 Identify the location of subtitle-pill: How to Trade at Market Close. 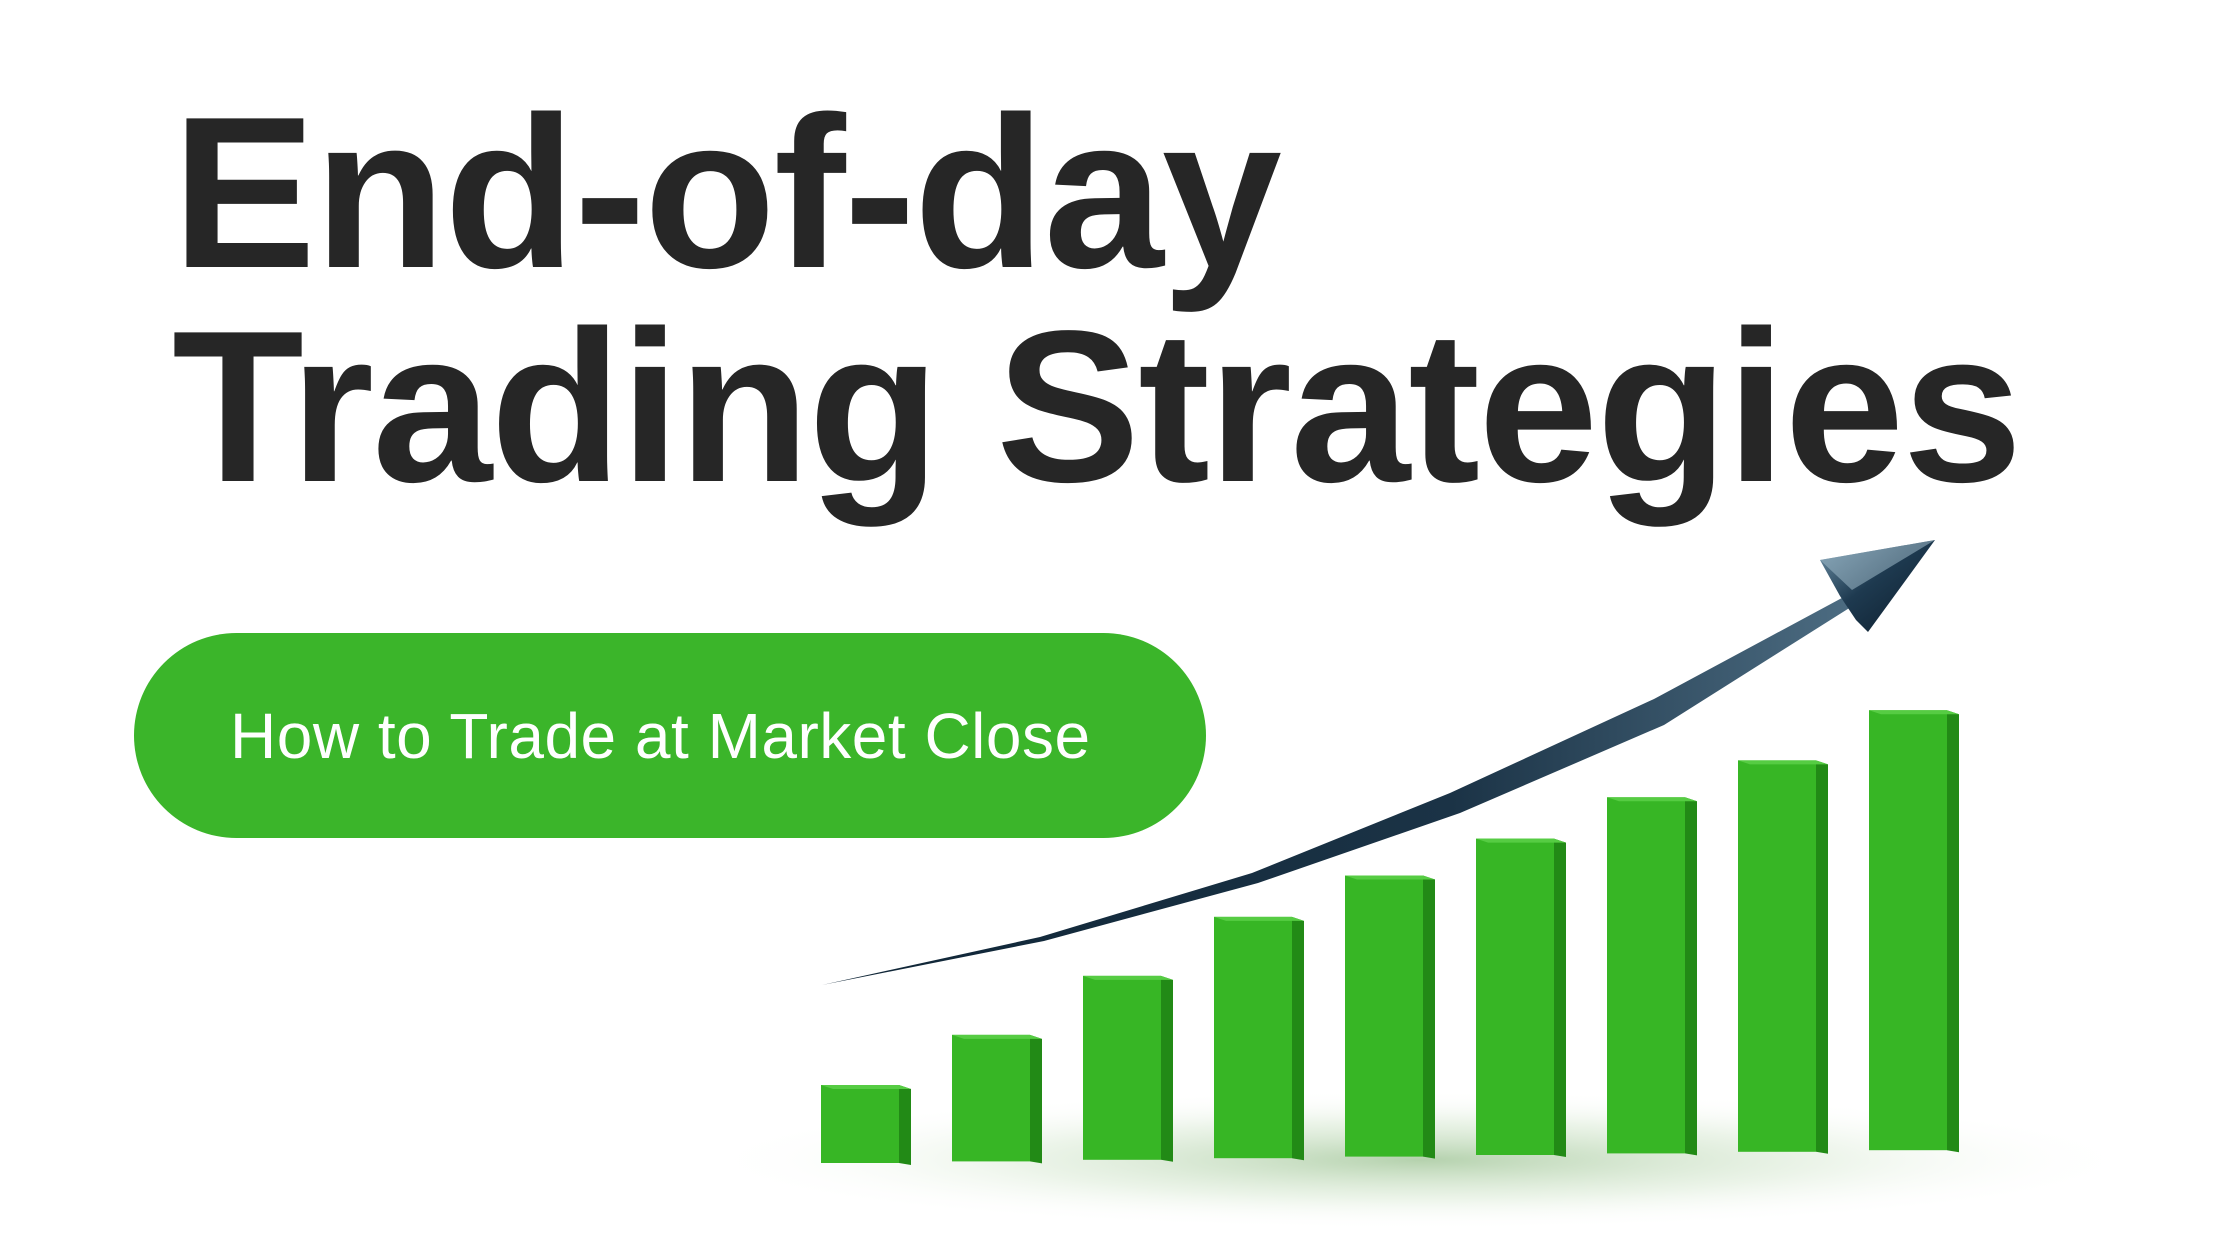
(670, 735).